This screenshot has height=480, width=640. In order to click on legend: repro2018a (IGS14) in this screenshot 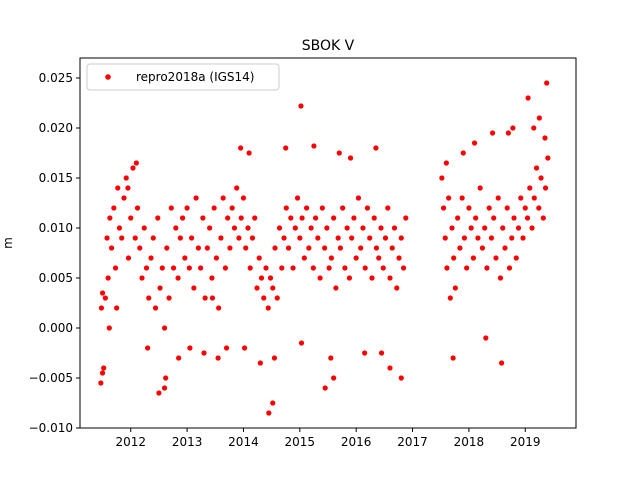, I will do `click(183, 77)`.